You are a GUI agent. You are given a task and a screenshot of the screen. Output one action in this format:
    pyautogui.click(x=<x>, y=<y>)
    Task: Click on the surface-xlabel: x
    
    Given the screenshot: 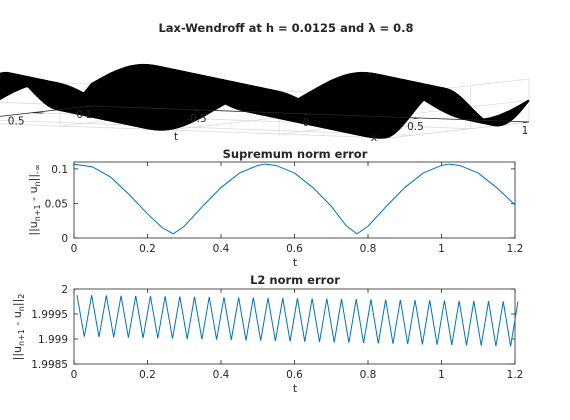 What is the action you would take?
    pyautogui.click(x=374, y=137)
    